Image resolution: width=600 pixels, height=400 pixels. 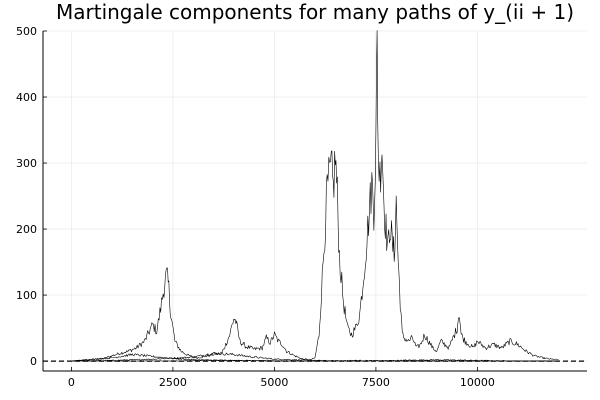 What do you see at coordinates (477, 382) in the screenshot?
I see `x-tick-label: 10000` at bounding box center [477, 382].